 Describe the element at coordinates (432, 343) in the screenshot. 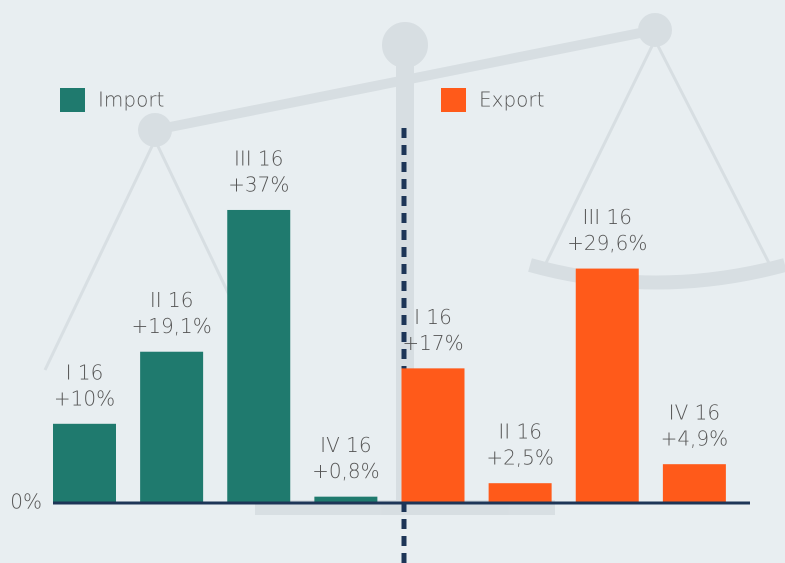

I see `value-label: +17%` at that location.